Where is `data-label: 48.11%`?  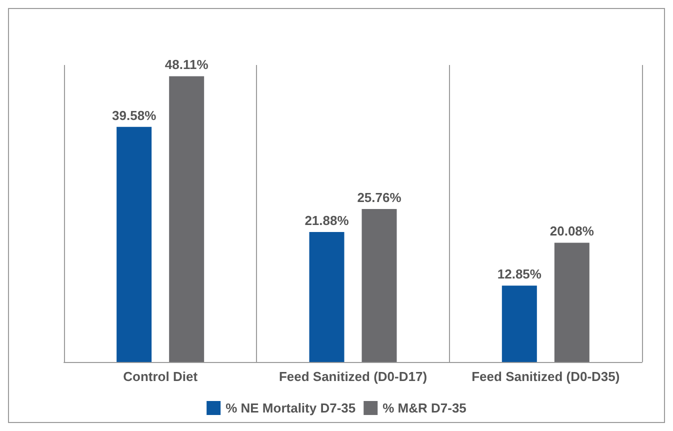
data-label: 48.11% is located at coordinates (186, 64).